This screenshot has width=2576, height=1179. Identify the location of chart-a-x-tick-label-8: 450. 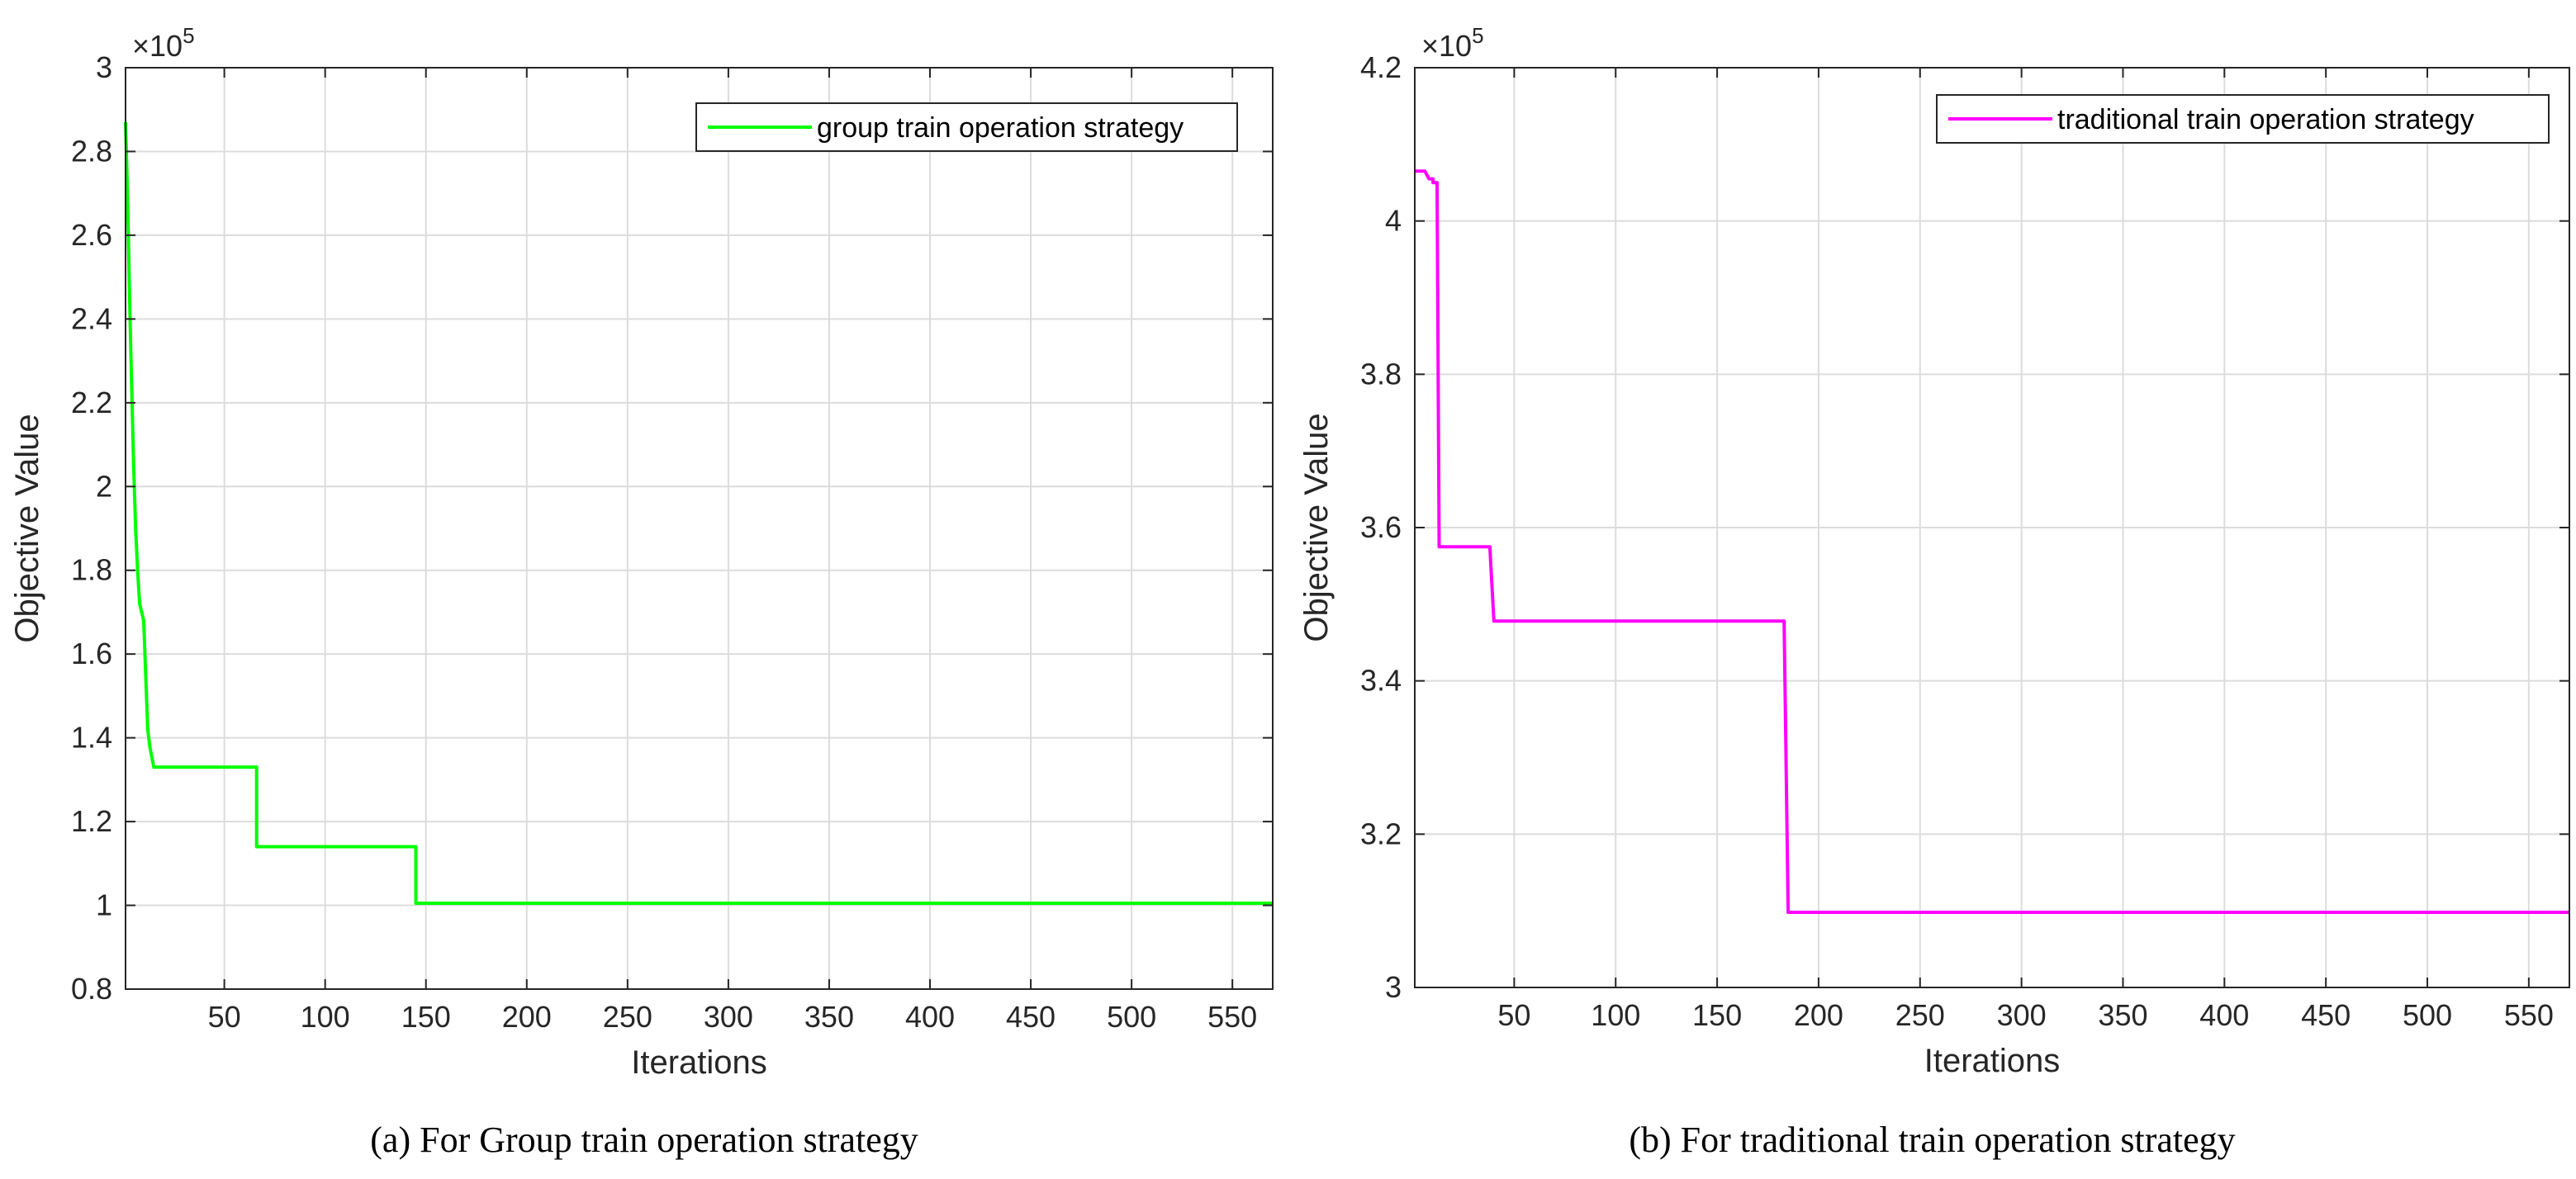
(1031, 1017).